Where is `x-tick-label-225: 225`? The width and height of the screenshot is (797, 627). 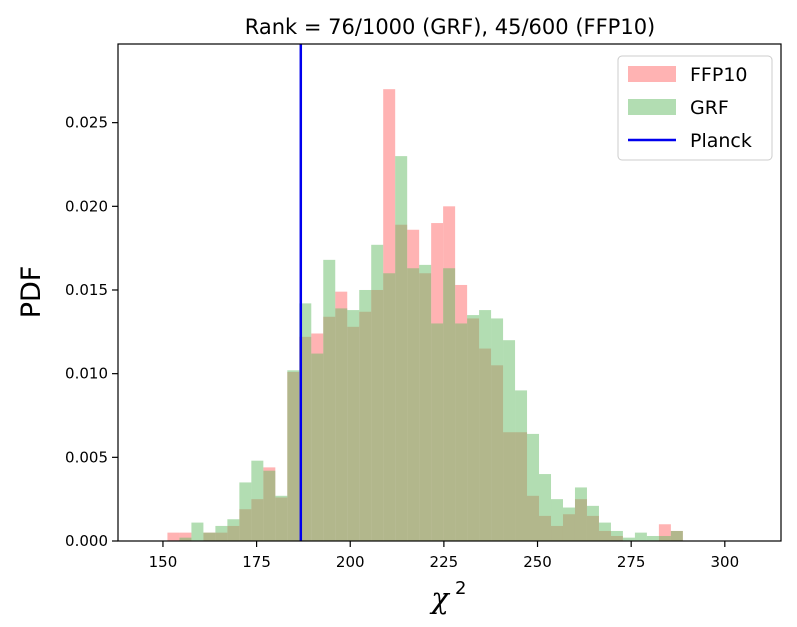 x-tick-label-225: 225 is located at coordinates (444, 562).